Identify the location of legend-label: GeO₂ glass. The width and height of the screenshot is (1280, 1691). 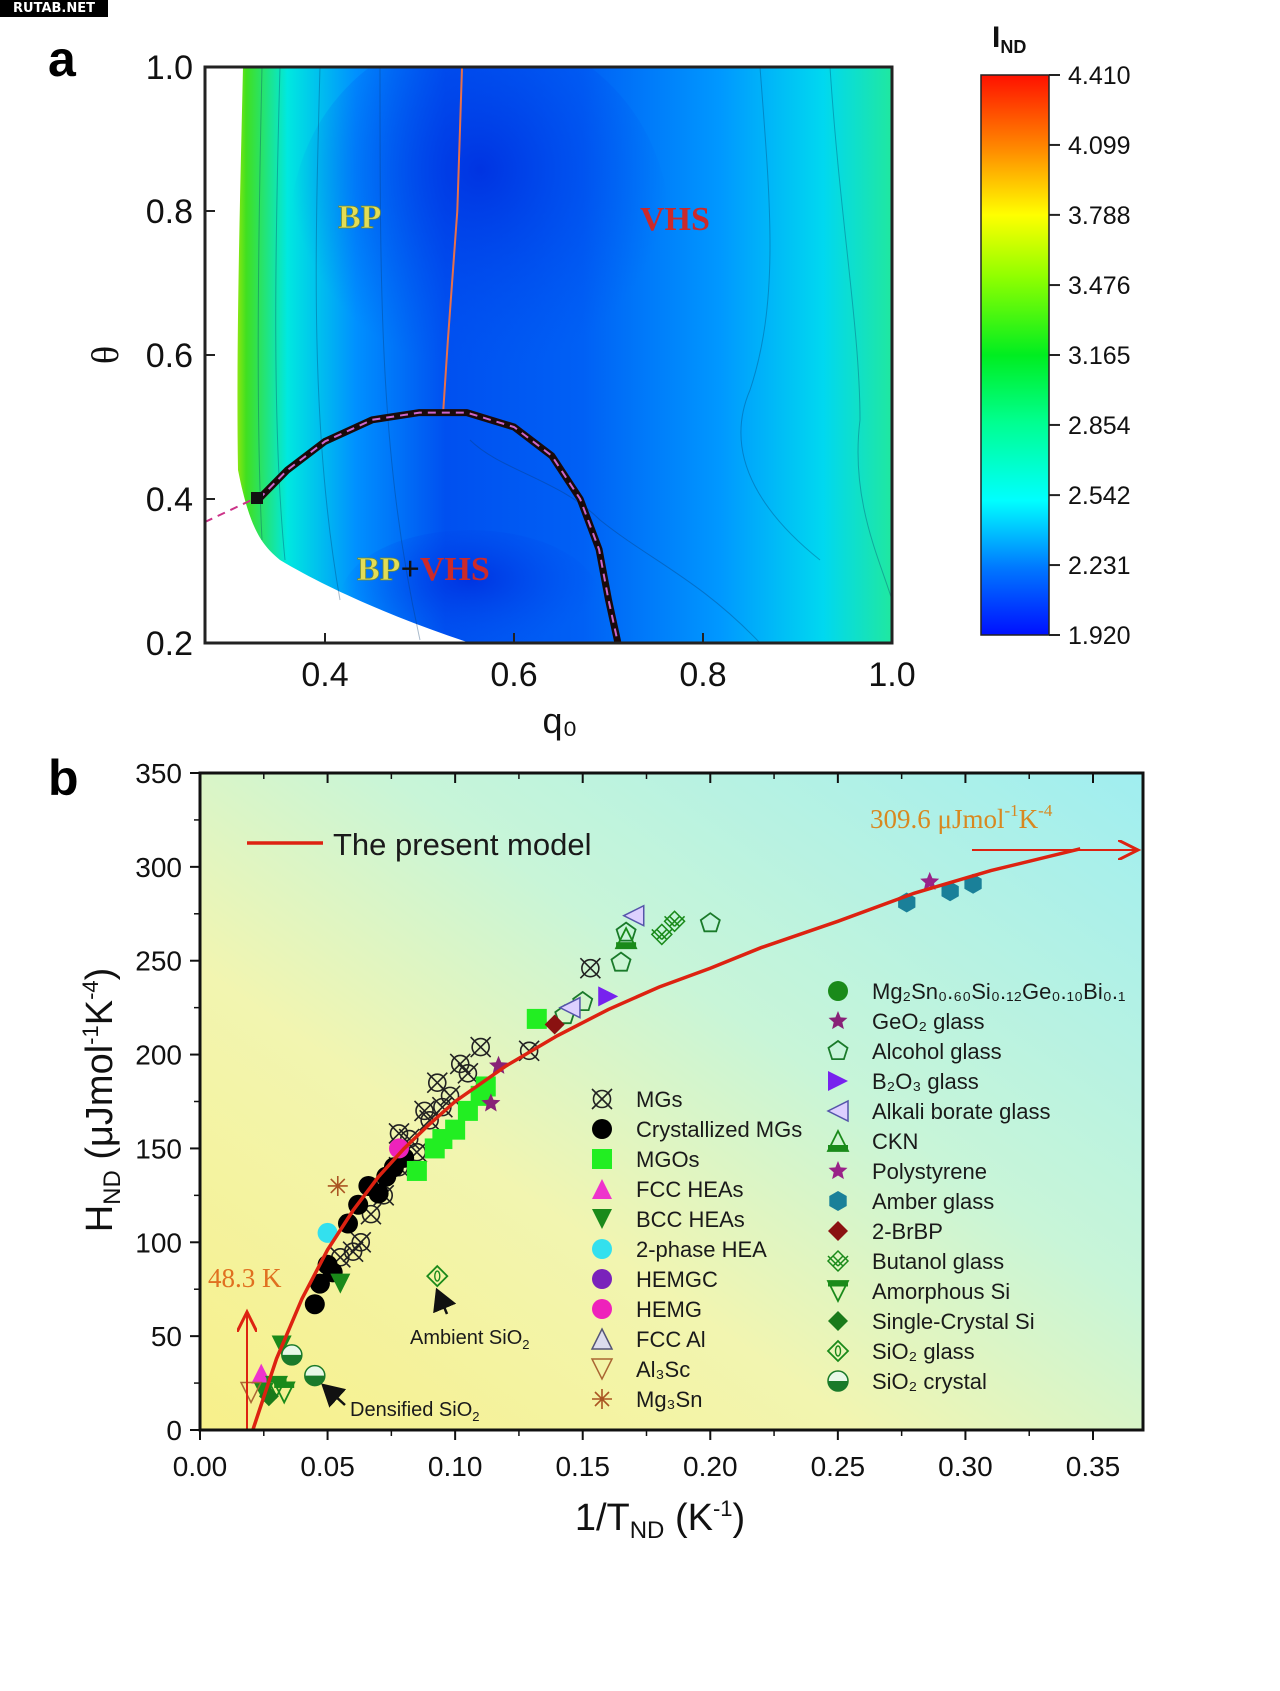
(928, 1021).